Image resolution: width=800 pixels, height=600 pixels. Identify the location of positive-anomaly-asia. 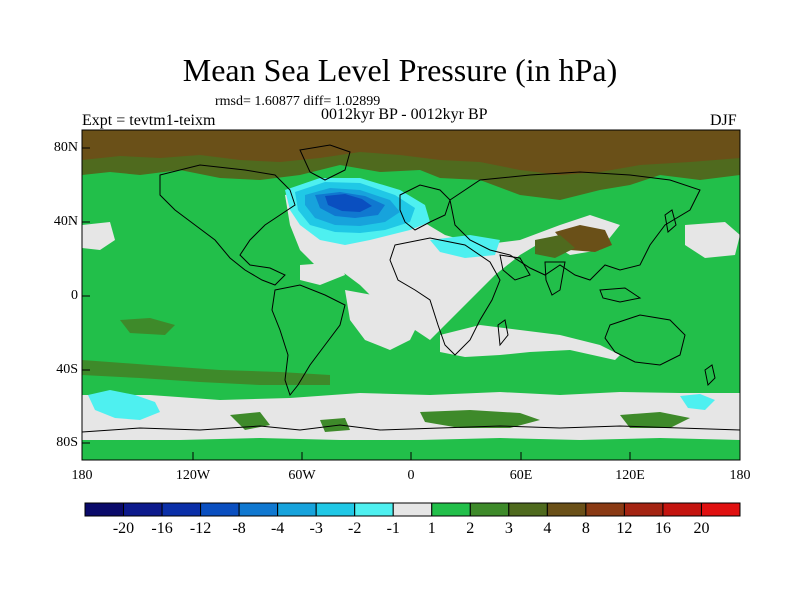
(555, 246).